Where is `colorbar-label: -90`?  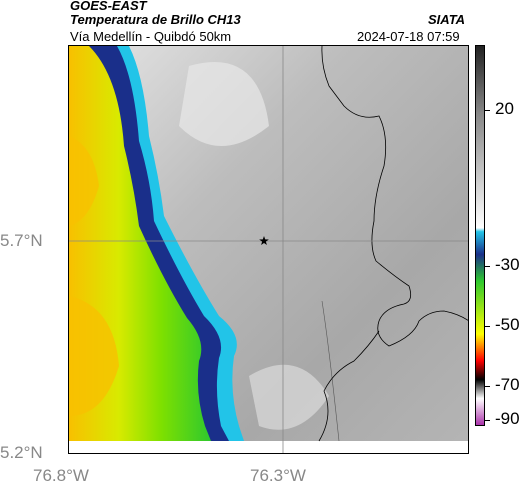
colorbar-label: -90 is located at coordinates (507, 418).